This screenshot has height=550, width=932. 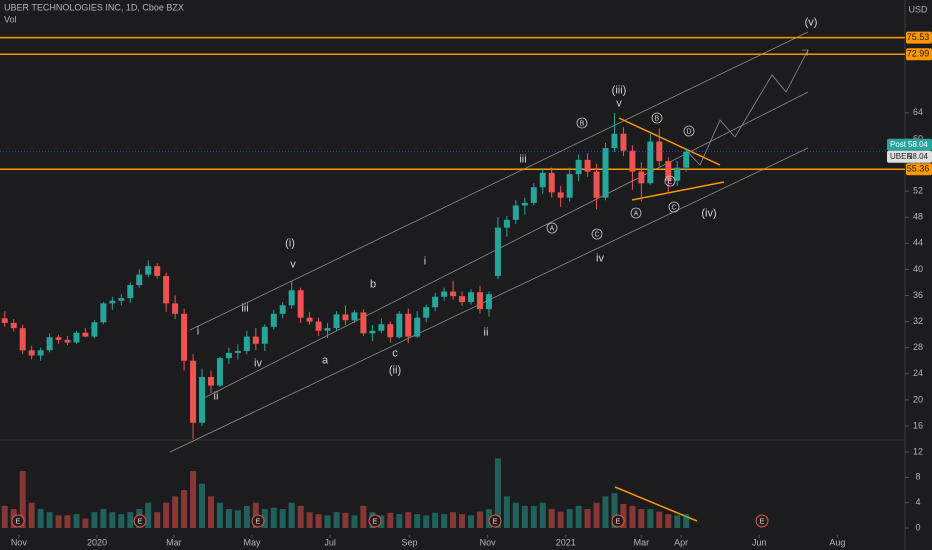 I want to click on last-price-tag, so click(x=909, y=144).